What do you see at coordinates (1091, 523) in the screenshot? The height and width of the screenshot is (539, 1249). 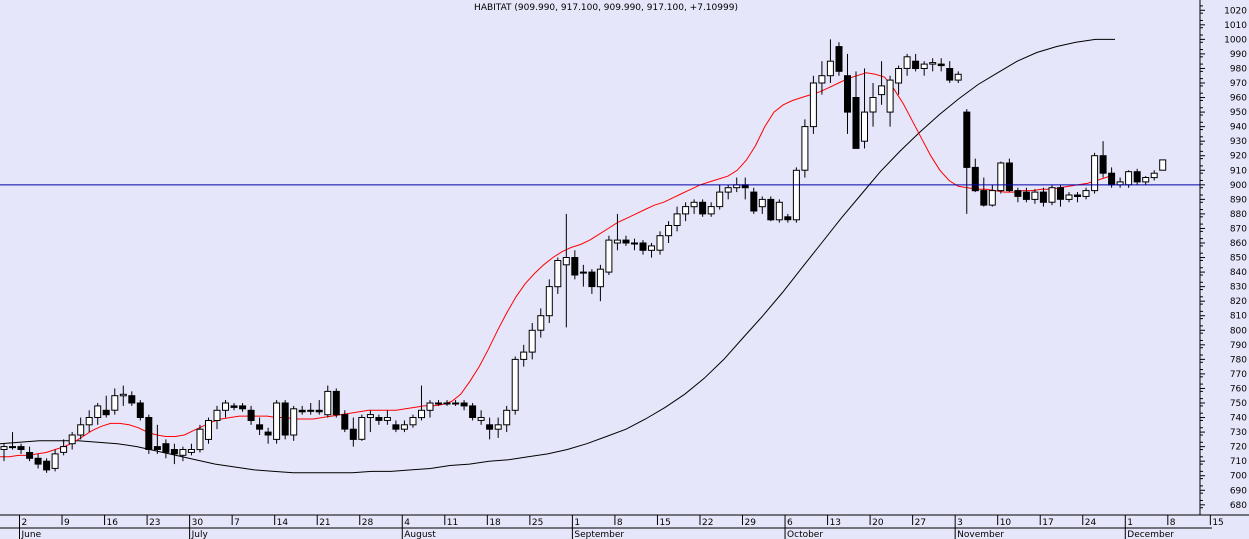 I see `x-day-label: 24` at bounding box center [1091, 523].